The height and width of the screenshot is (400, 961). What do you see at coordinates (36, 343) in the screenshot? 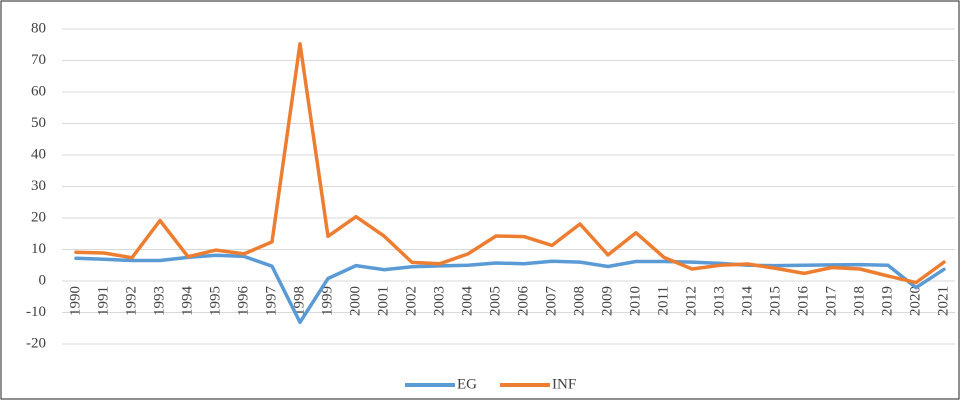
I see `y-tick-label: -20` at bounding box center [36, 343].